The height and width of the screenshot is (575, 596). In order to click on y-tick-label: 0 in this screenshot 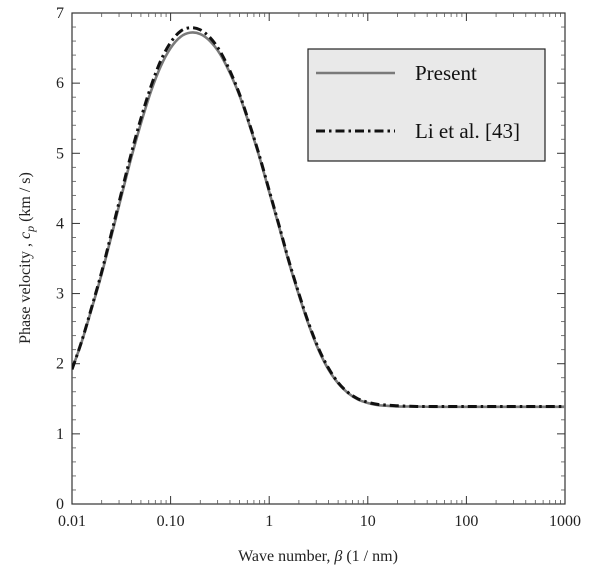, I will do `click(60, 504)`.